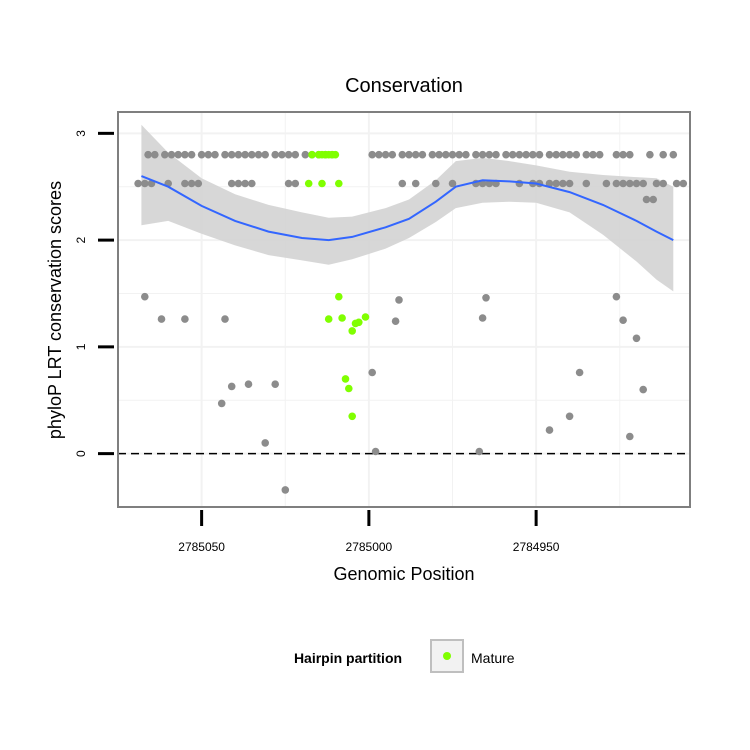 The width and height of the screenshot is (750, 750). What do you see at coordinates (447, 656) in the screenshot?
I see `legend-mature-key` at bounding box center [447, 656].